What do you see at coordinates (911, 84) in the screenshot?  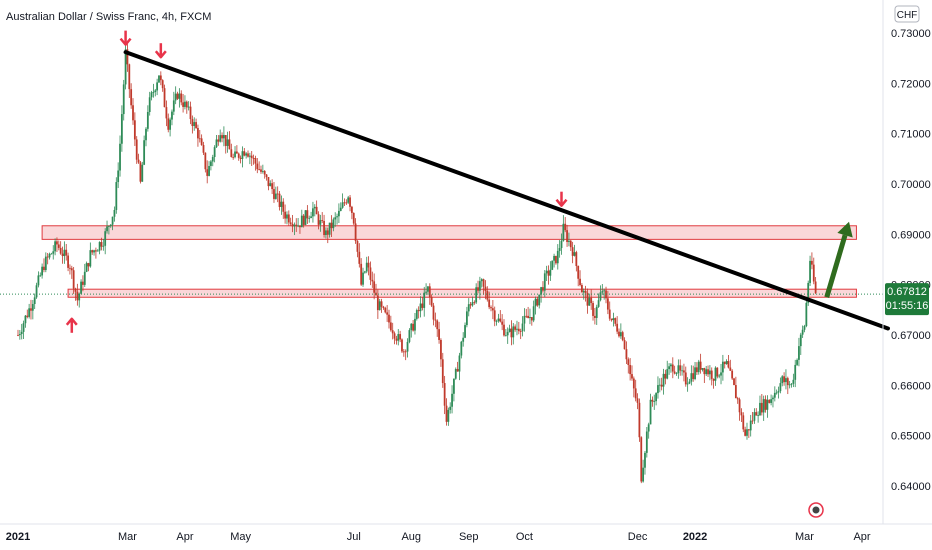 I see `price-tick-label: 0.72000` at bounding box center [911, 84].